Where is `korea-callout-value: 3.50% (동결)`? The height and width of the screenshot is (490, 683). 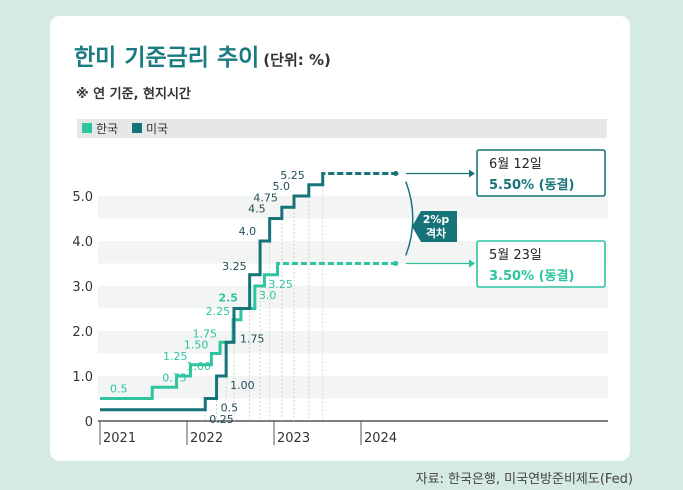 korea-callout-value: 3.50% (동결) is located at coordinates (531, 276).